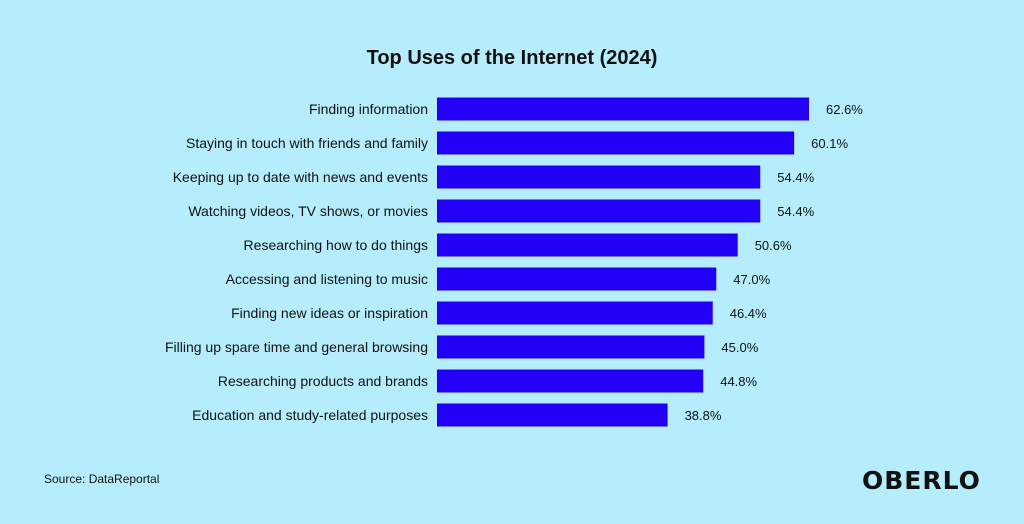 This screenshot has height=524, width=1024. What do you see at coordinates (829, 143) in the screenshot?
I see `value-label: 60.1%` at bounding box center [829, 143].